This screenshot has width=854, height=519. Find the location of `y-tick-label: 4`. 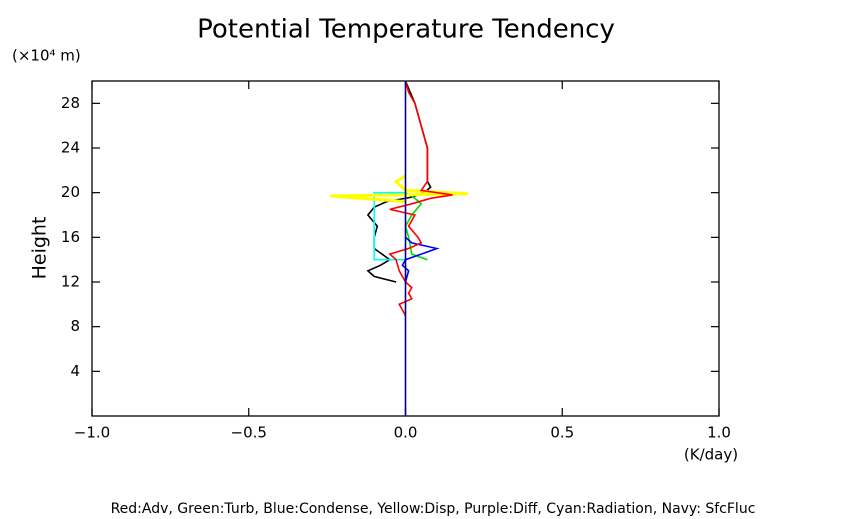

y-tick-label: 4 is located at coordinates (75, 371).